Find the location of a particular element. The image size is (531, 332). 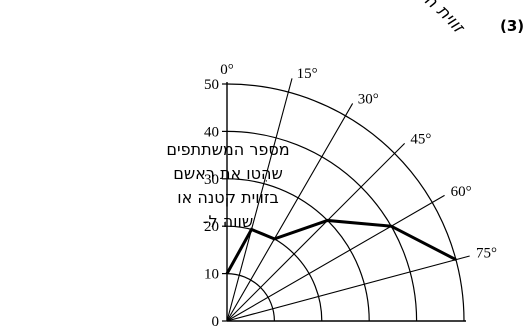

chart-title-text: זווית הטיית הראש is located at coordinates (410, 19).